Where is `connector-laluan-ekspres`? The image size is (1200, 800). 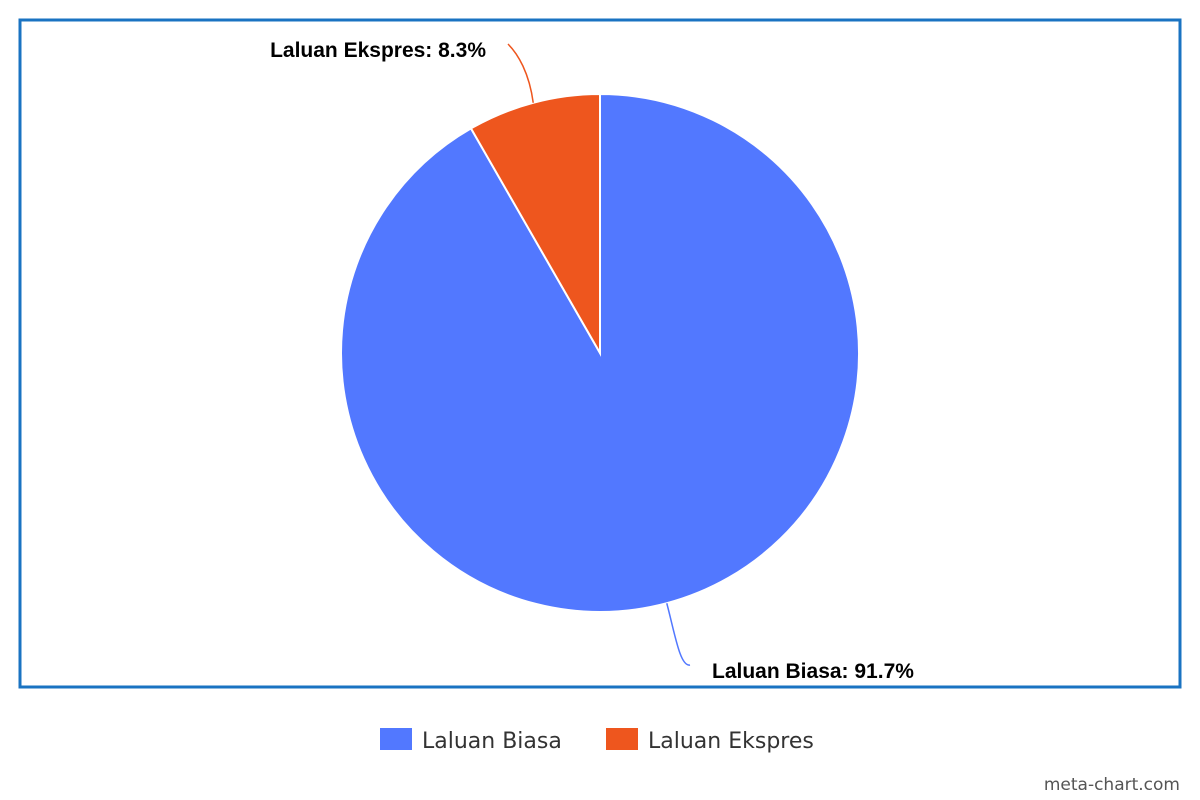
connector-laluan-ekspres is located at coordinates (520, 73).